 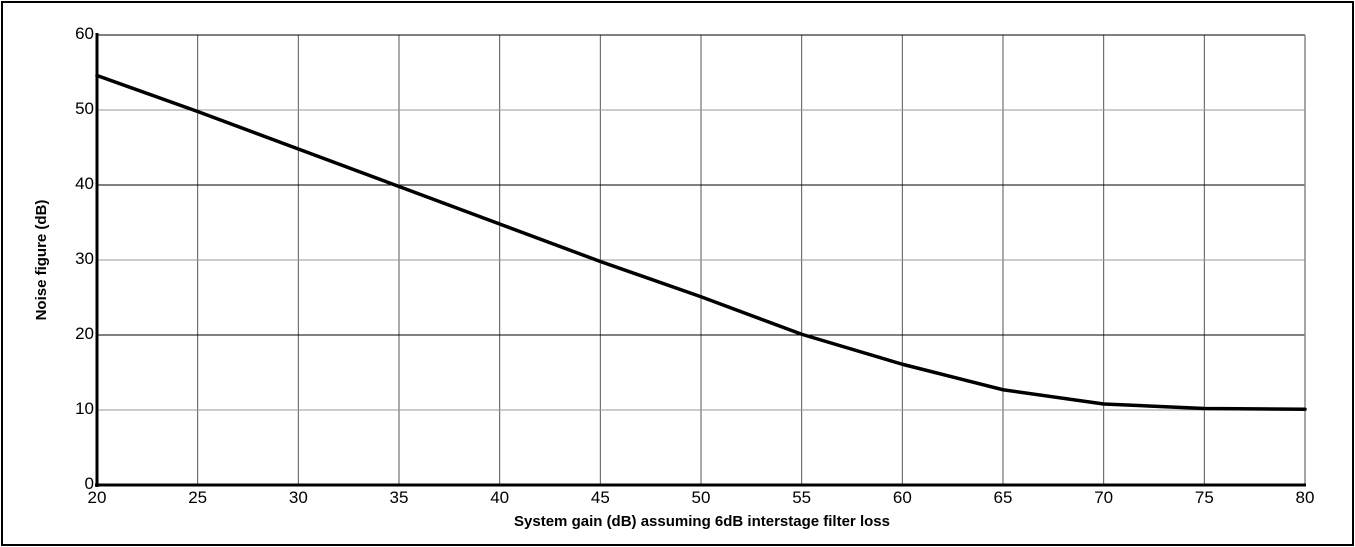 What do you see at coordinates (84, 408) in the screenshot?
I see `y-tick-label: 10` at bounding box center [84, 408].